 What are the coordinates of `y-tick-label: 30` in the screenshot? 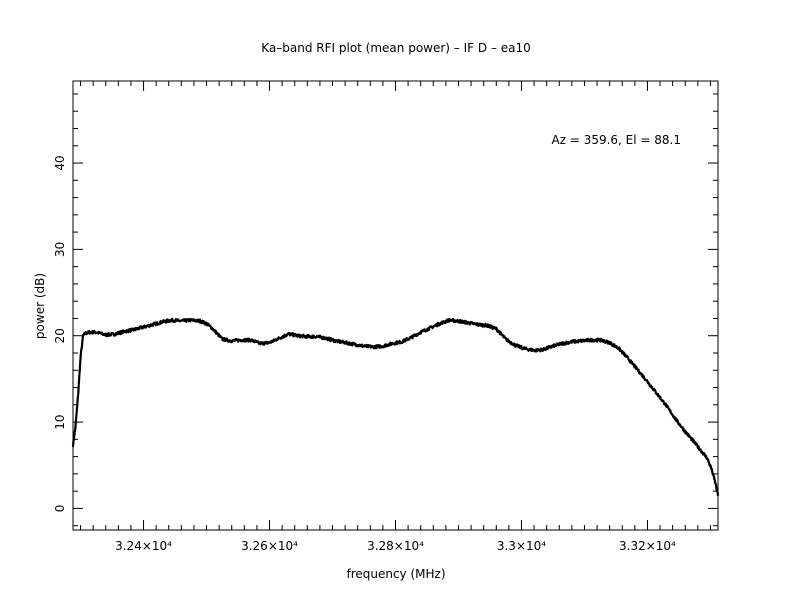 It's located at (60, 249).